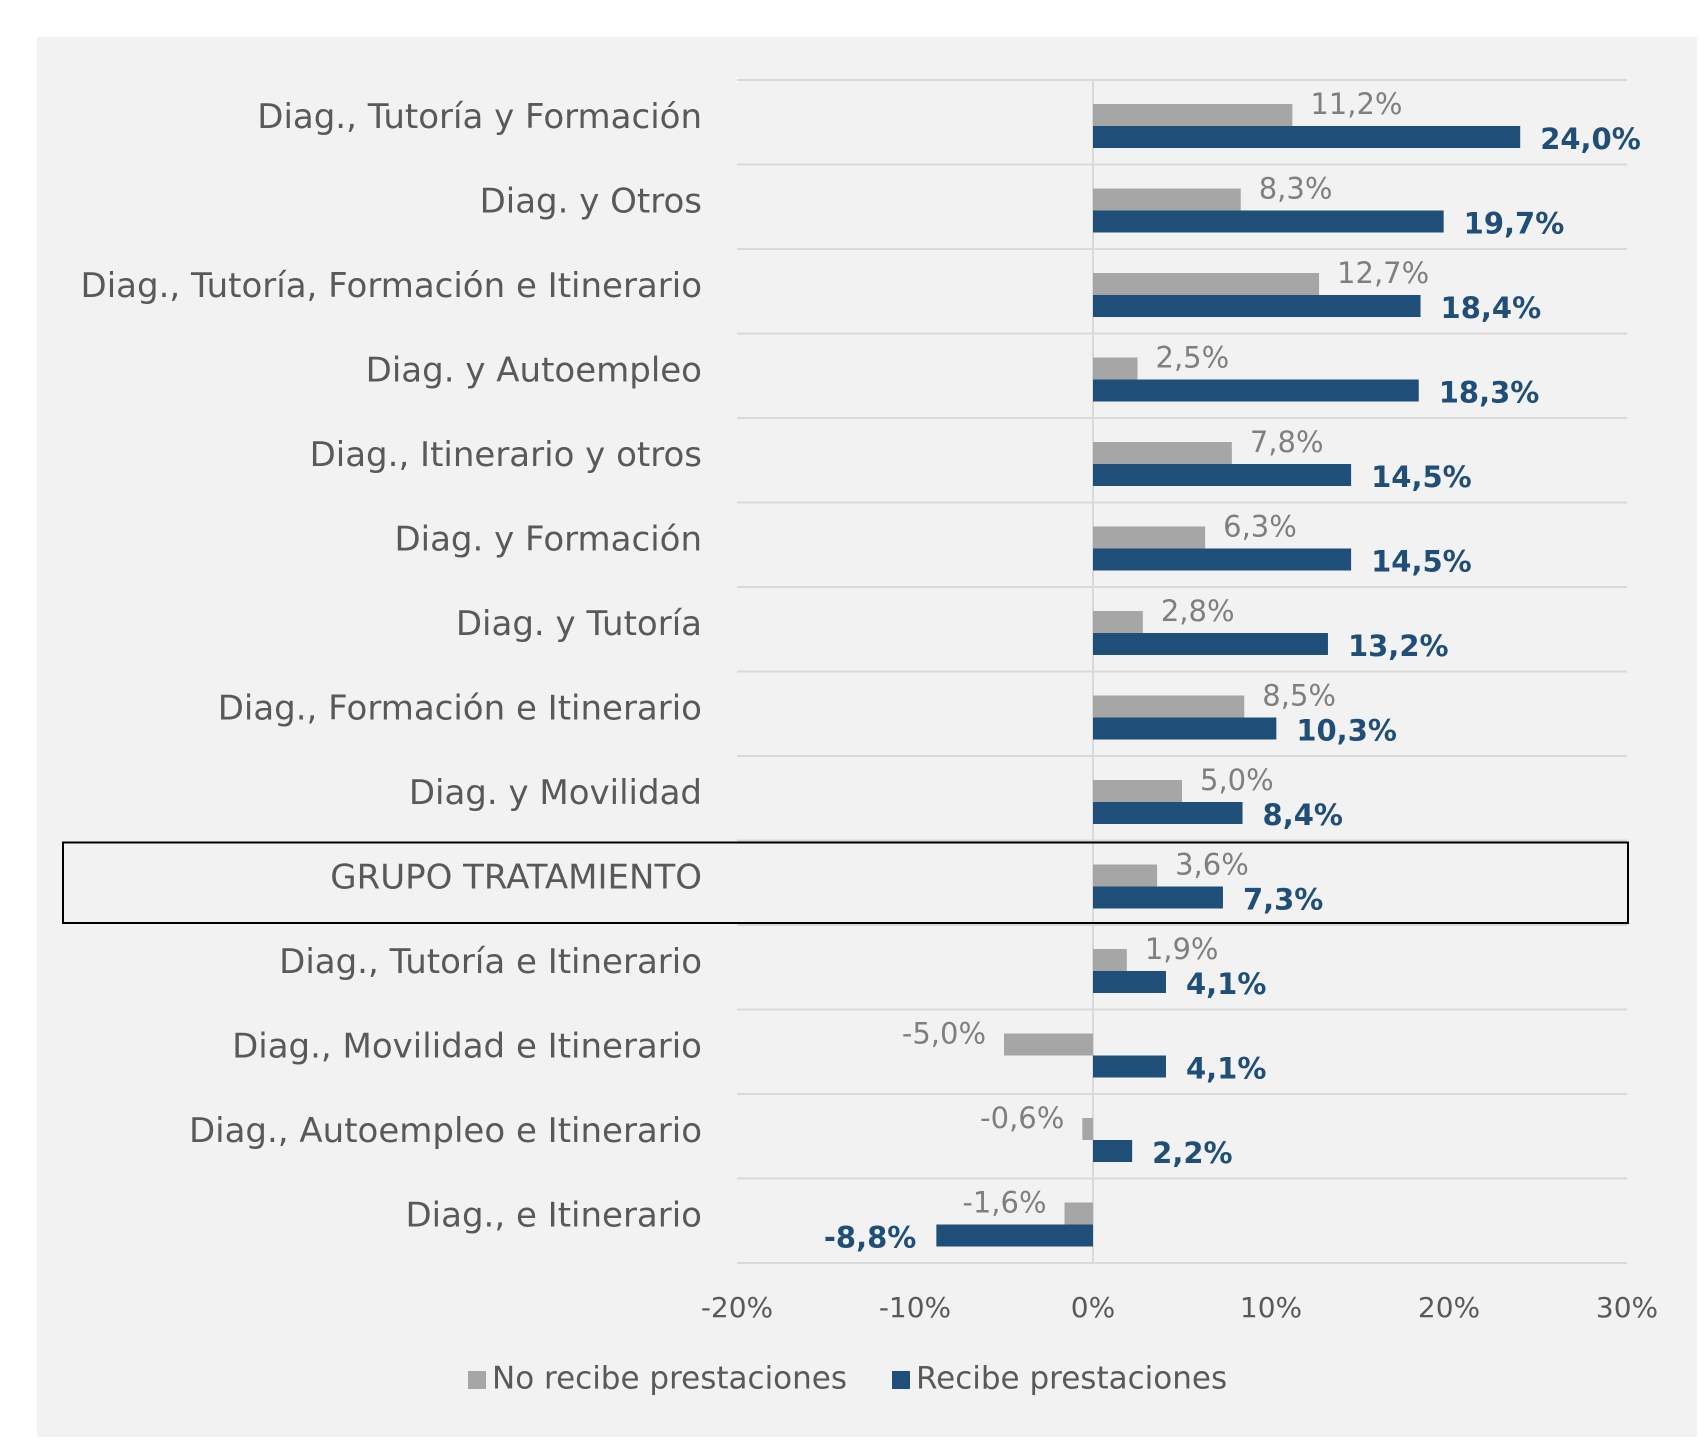 The image size is (1700, 1454). What do you see at coordinates (1346, 731) in the screenshot?
I see `value-label-recibe: 10,3%` at bounding box center [1346, 731].